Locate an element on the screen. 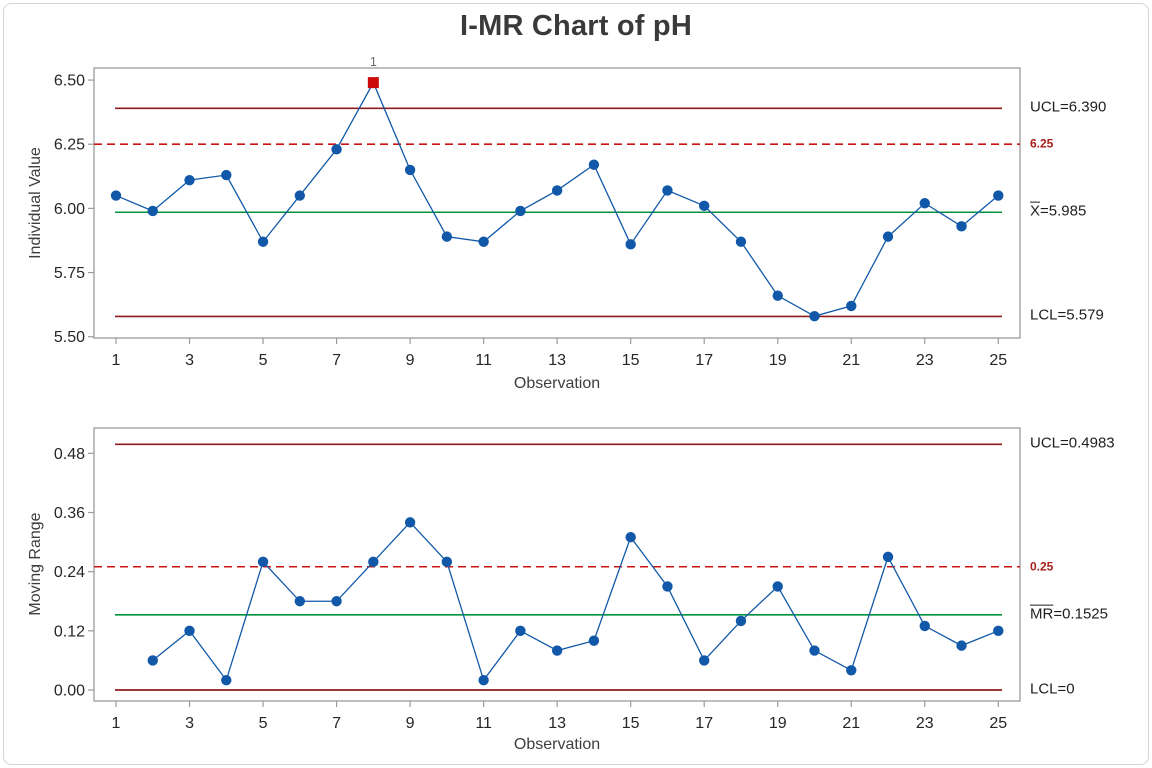  i-x-tick-label: 9 is located at coordinates (410, 360).